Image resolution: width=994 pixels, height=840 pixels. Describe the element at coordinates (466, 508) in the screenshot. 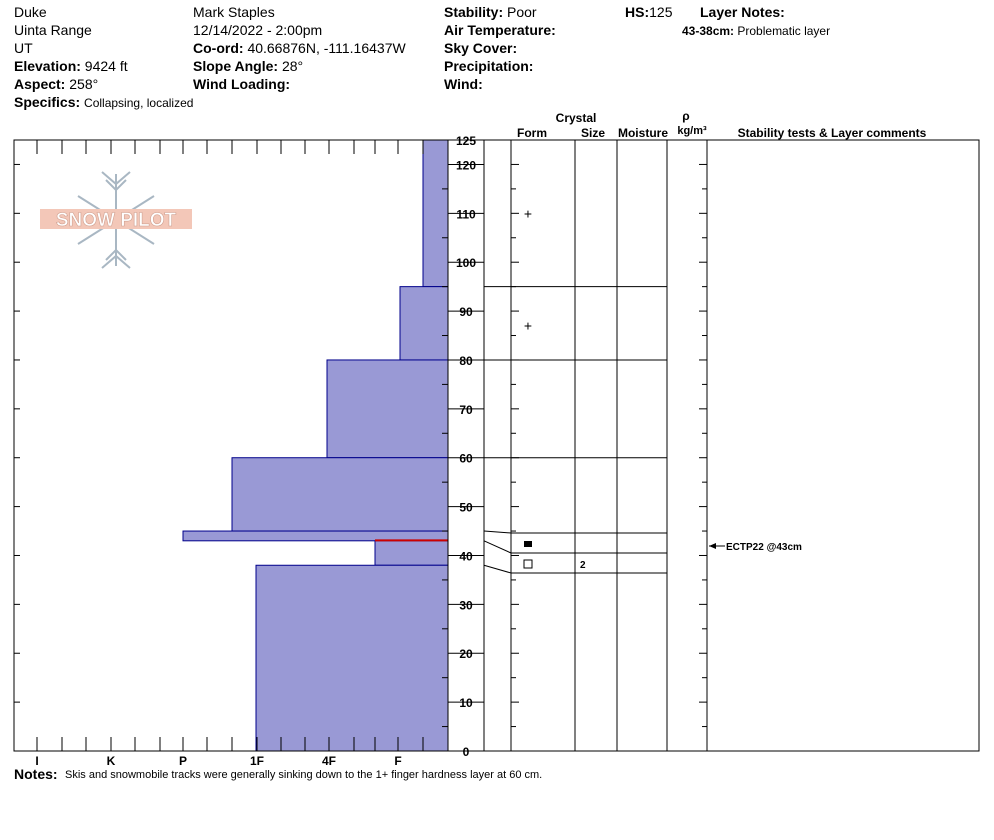

I see `depth-label-50: 50` at that location.